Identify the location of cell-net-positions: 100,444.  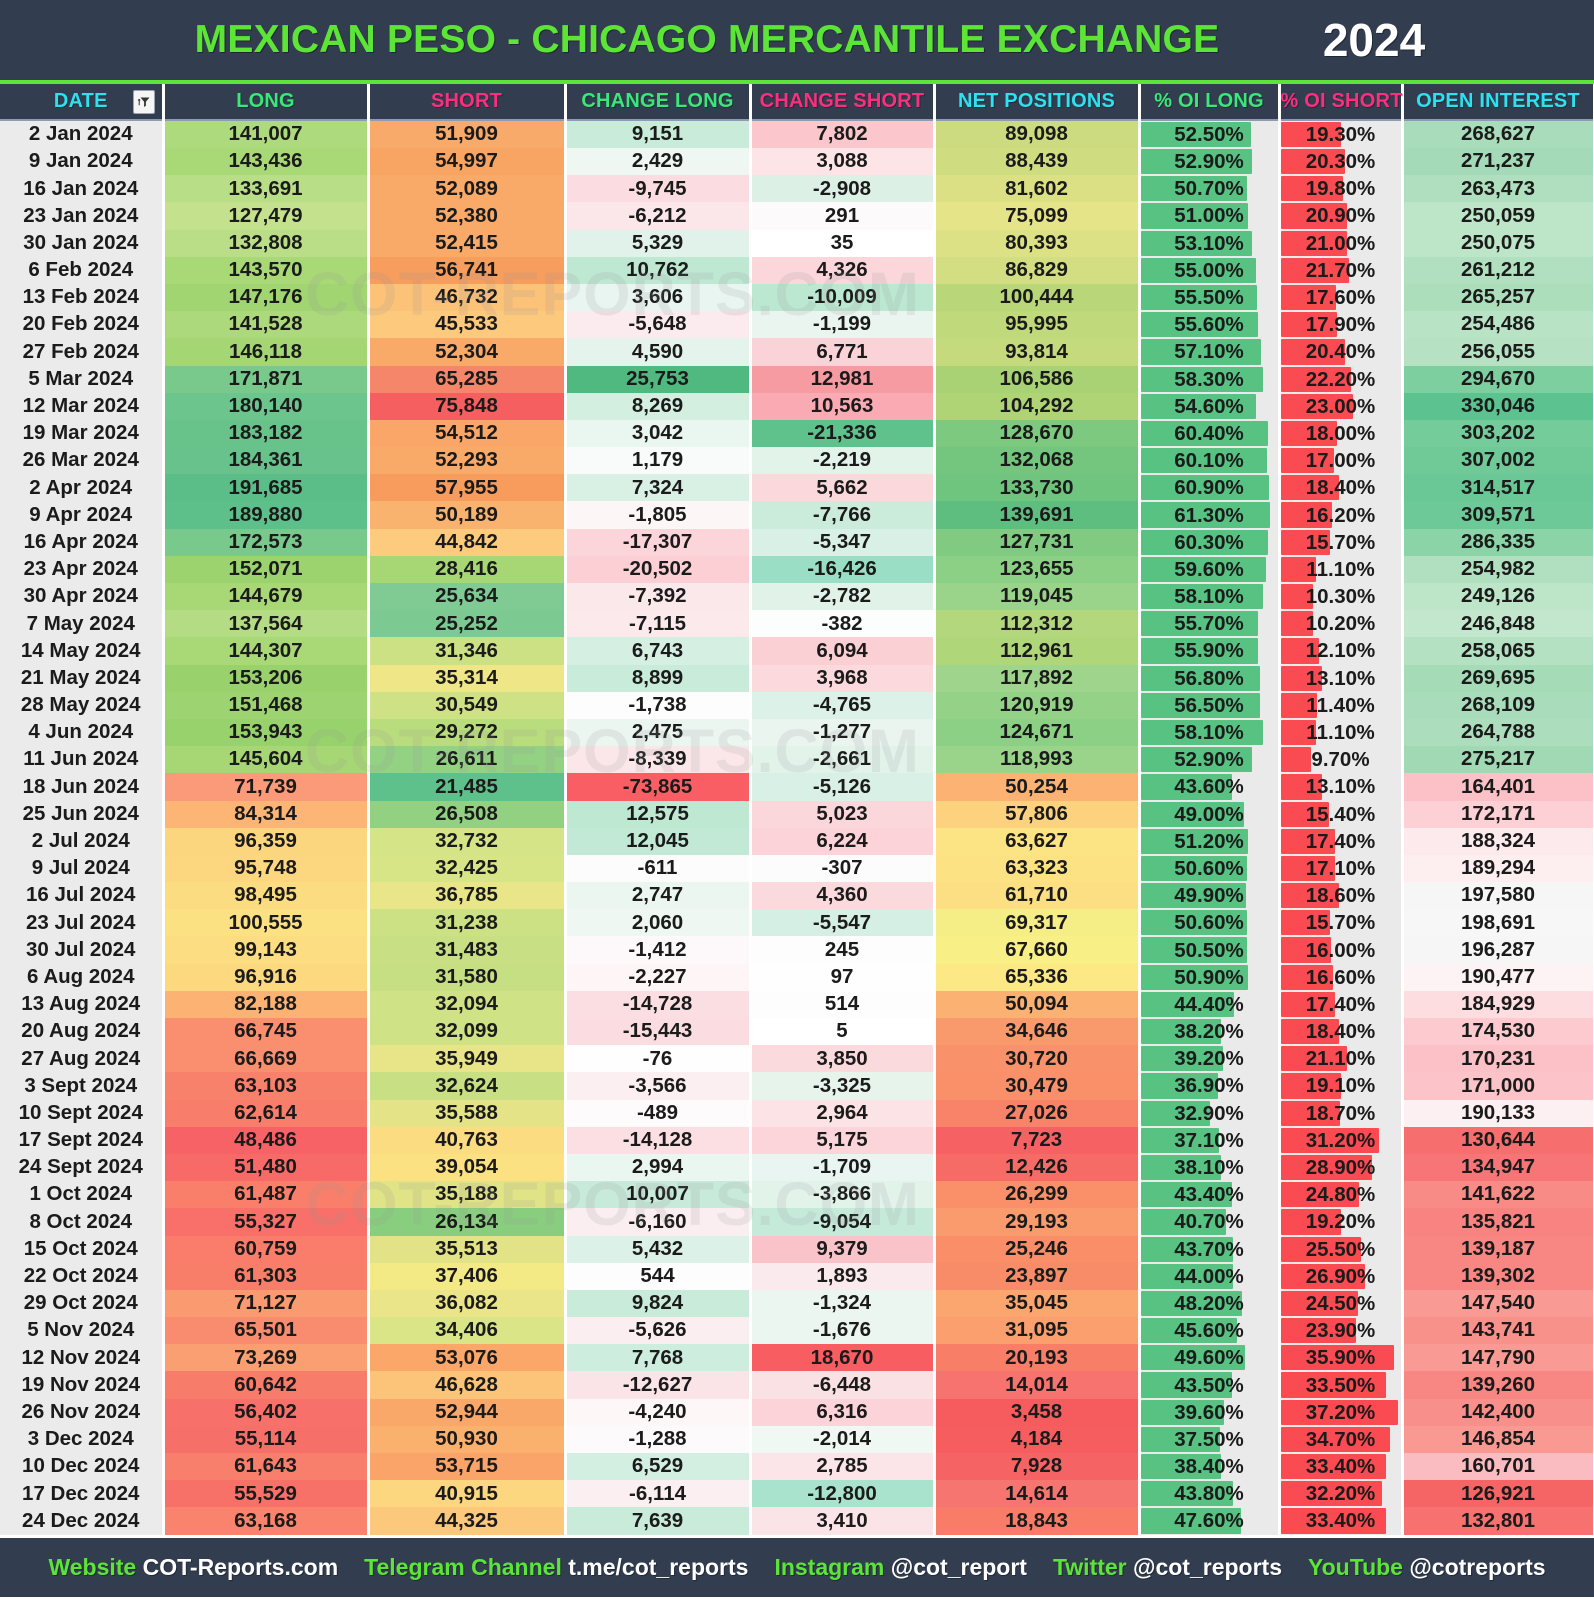
(1037, 297).